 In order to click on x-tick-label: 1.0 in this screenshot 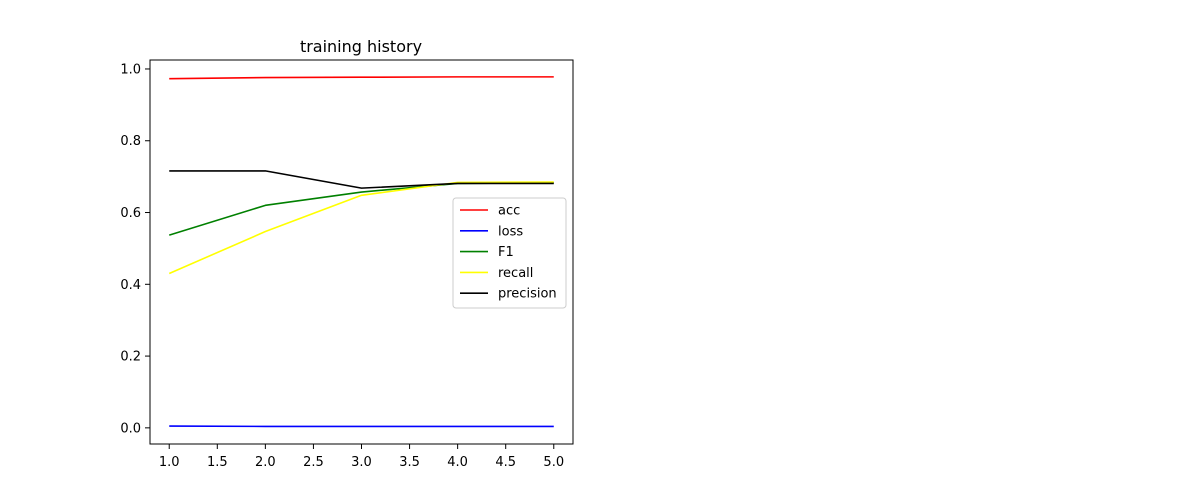, I will do `click(169, 462)`.